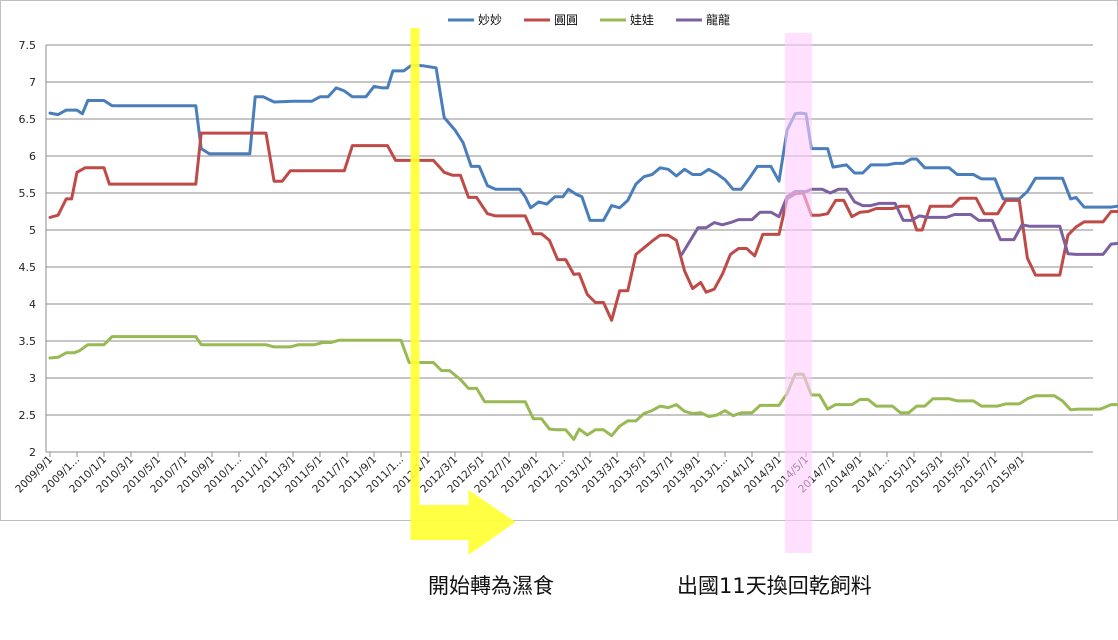 Image resolution: width=1118 pixels, height=640 pixels. Describe the element at coordinates (28, 193) in the screenshot. I see `y-tick-label: 5.5` at that location.